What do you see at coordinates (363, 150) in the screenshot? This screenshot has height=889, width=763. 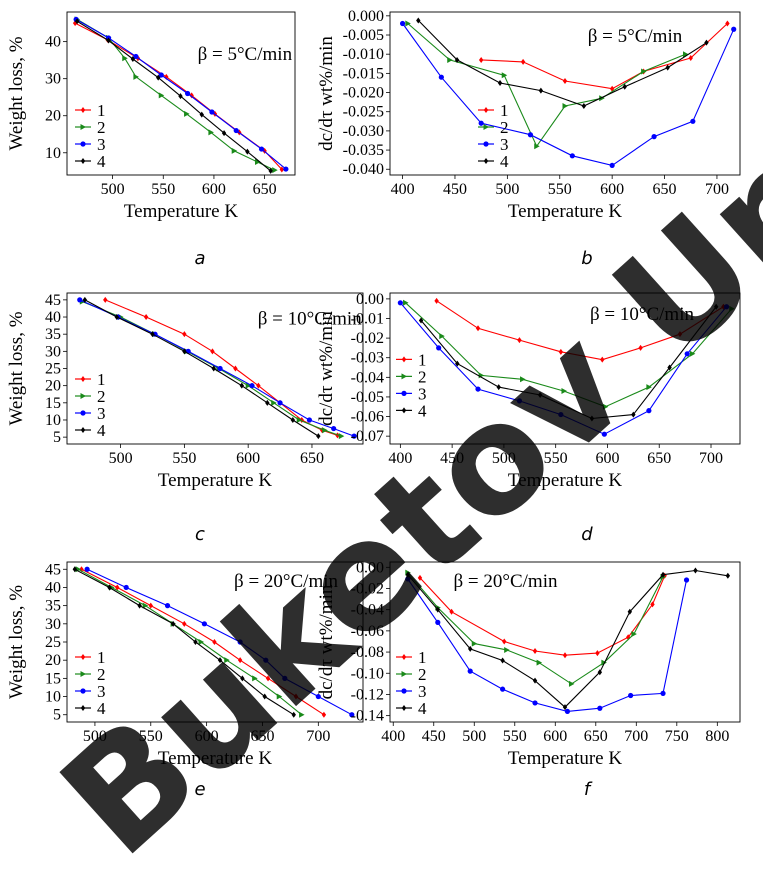 I see `y-tick-label: -0.035` at bounding box center [363, 150].